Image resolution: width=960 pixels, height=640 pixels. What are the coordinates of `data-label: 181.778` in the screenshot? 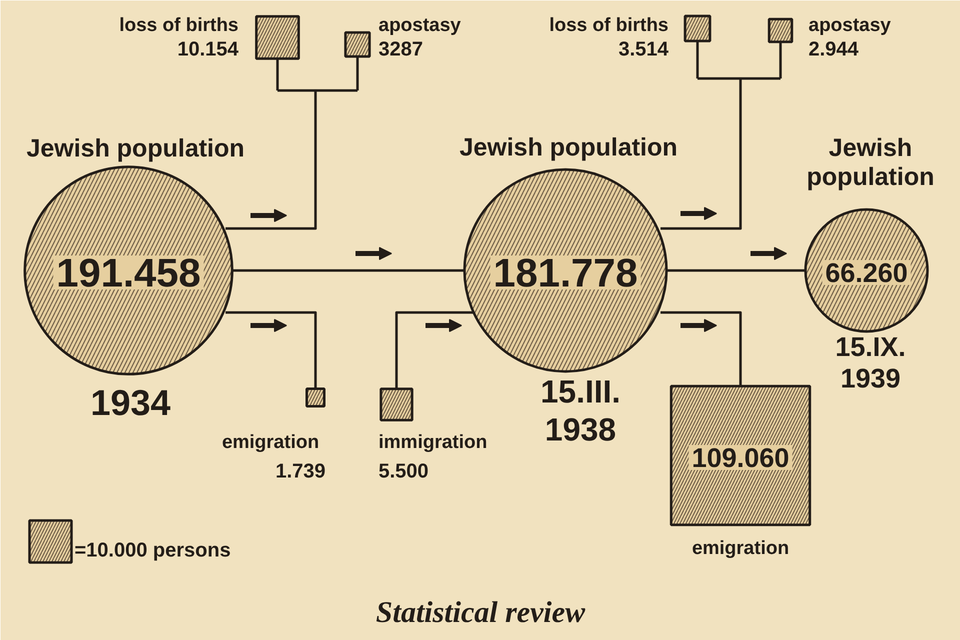 It's located at (565, 274).